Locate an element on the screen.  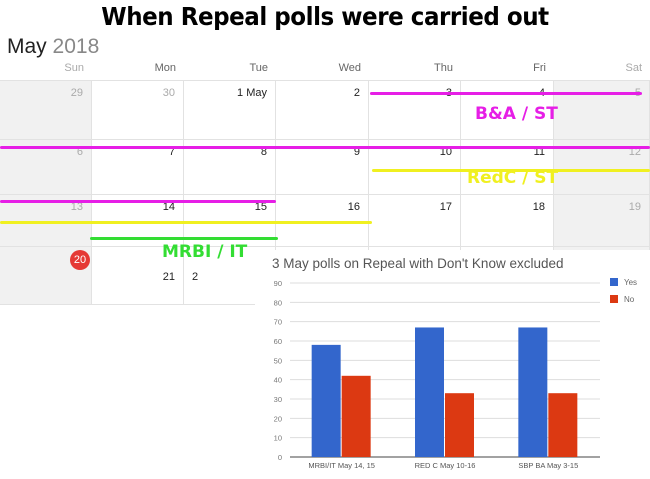
day-cell: 12 is located at coordinates (602, 167).